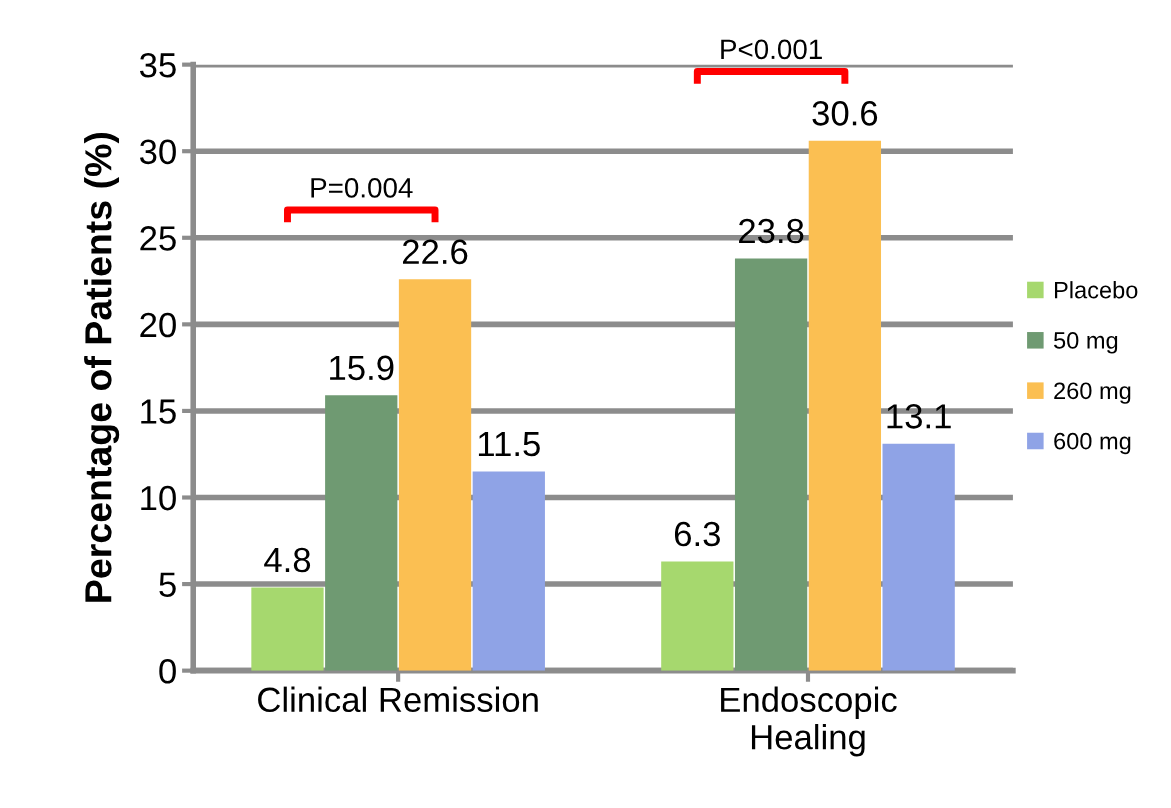 The image size is (1171, 808). I want to click on y-tick-label: 0, so click(167, 671).